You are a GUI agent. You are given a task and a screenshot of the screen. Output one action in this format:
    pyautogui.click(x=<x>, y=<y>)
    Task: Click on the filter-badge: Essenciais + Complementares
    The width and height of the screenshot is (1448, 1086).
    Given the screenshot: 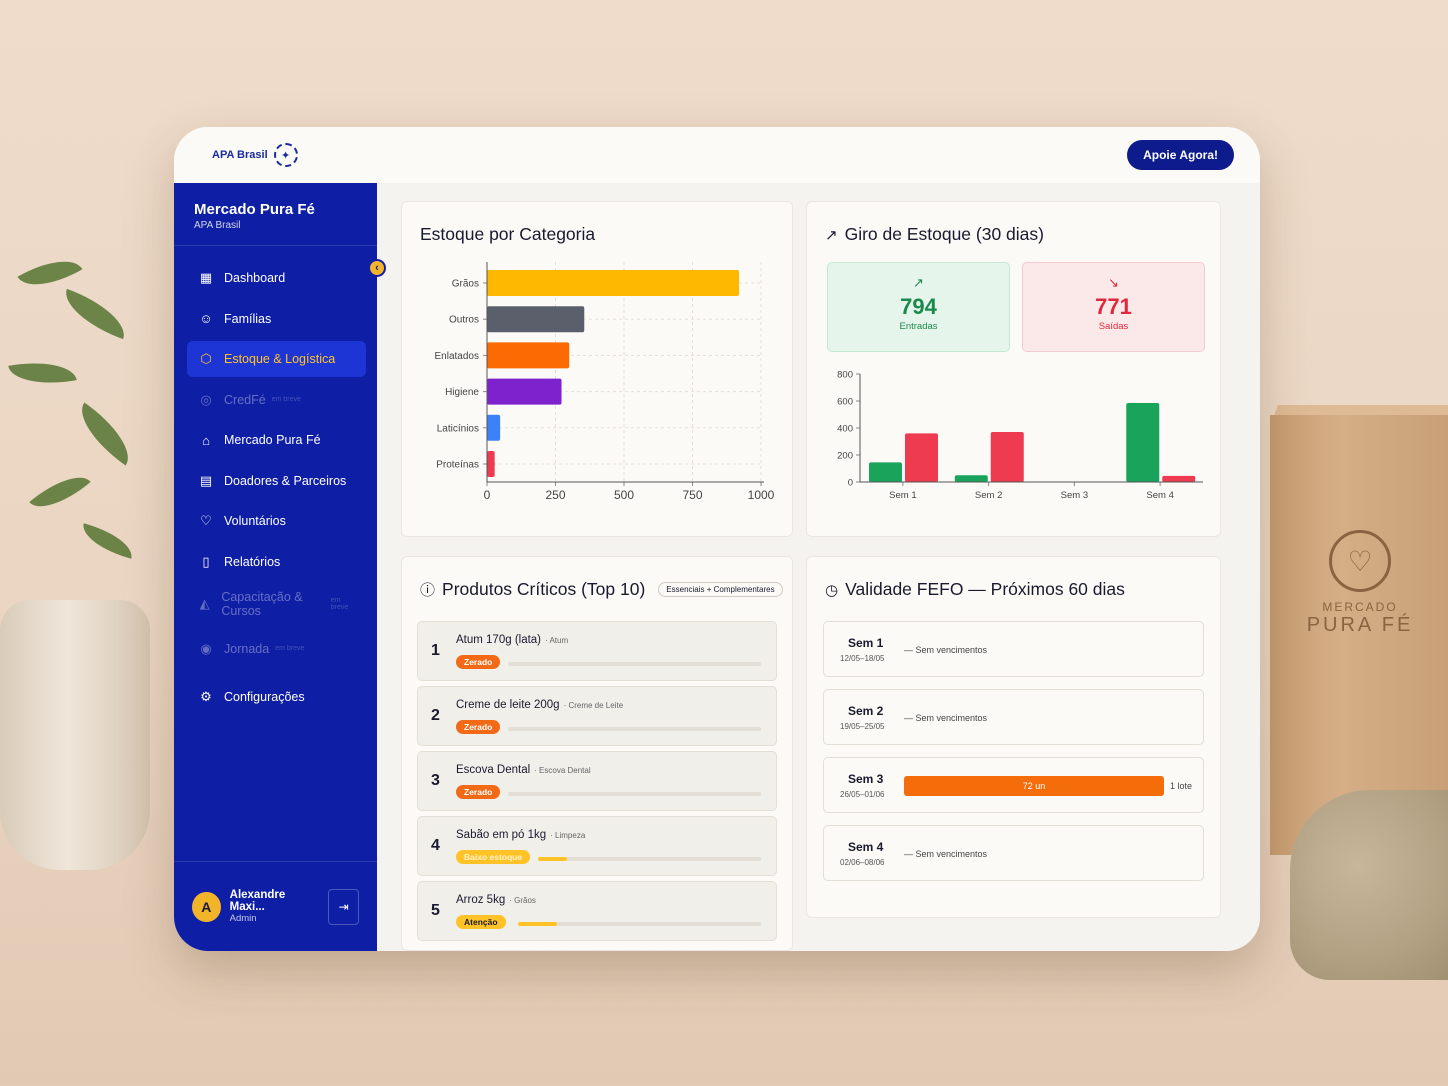 What is the action you would take?
    pyautogui.click(x=720, y=589)
    